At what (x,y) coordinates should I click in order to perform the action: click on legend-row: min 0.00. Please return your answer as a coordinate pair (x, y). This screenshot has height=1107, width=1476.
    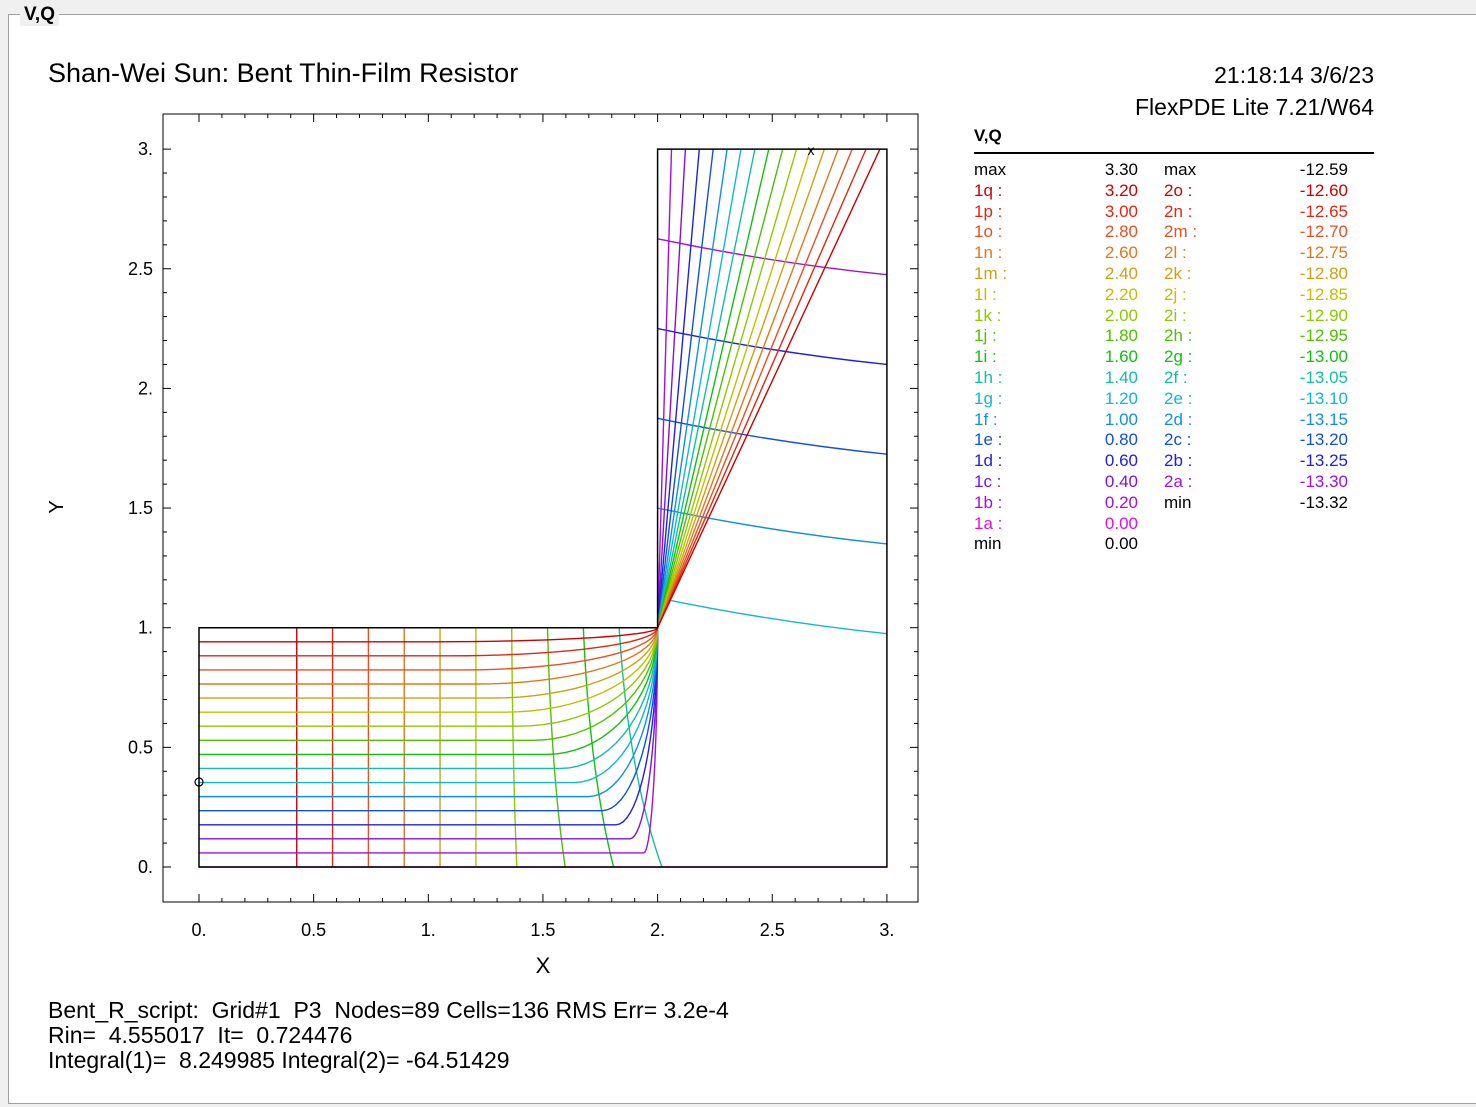
    Looking at the image, I should click on (1174, 544).